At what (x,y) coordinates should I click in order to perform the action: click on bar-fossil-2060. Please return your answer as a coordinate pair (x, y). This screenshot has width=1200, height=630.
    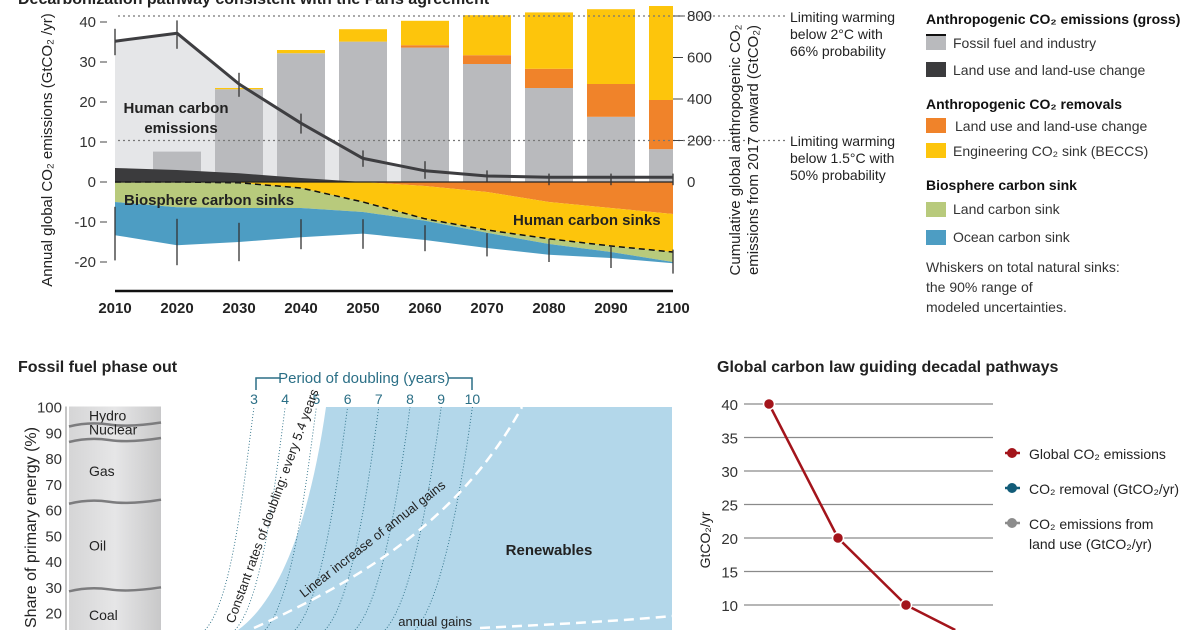
    Looking at the image, I should click on (425, 114).